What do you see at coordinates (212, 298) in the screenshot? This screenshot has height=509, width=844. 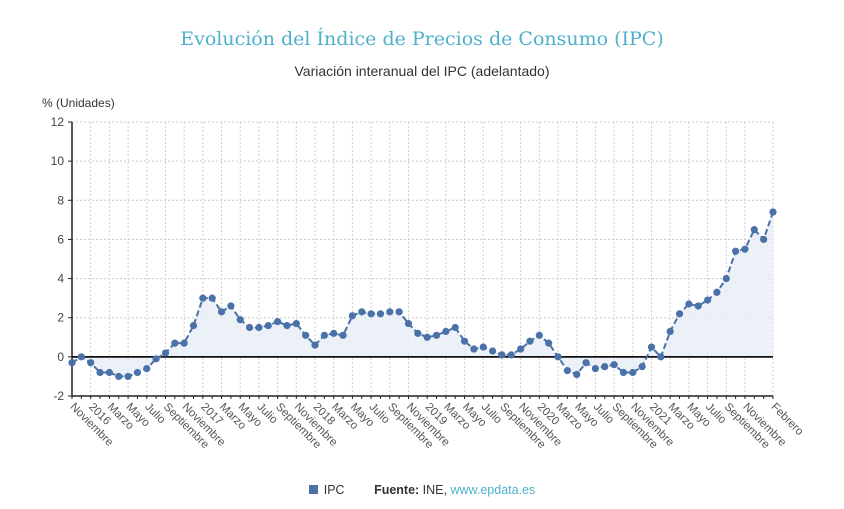 I see `data-point: Feb 2017: 3` at bounding box center [212, 298].